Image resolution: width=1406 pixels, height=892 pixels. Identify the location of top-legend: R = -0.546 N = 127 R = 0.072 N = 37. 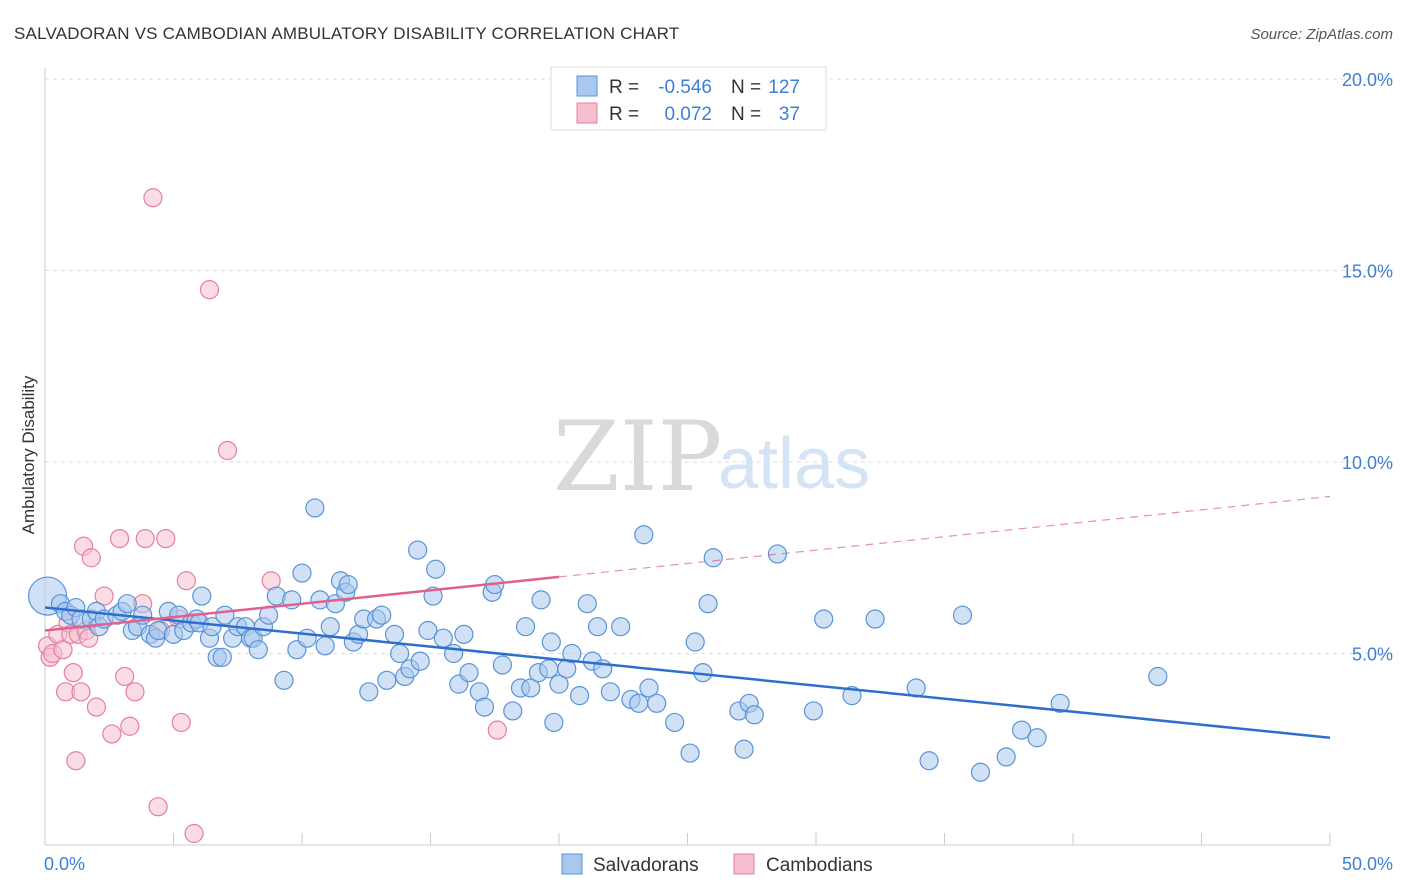
(688, 98).